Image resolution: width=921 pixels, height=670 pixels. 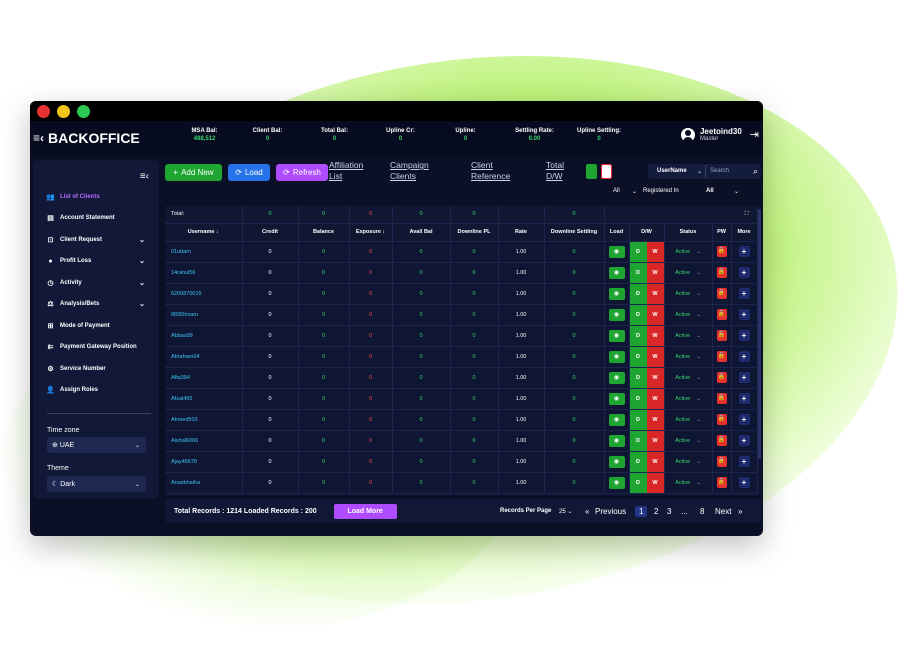 I want to click on filter-all-select: All, so click(x=616, y=191).